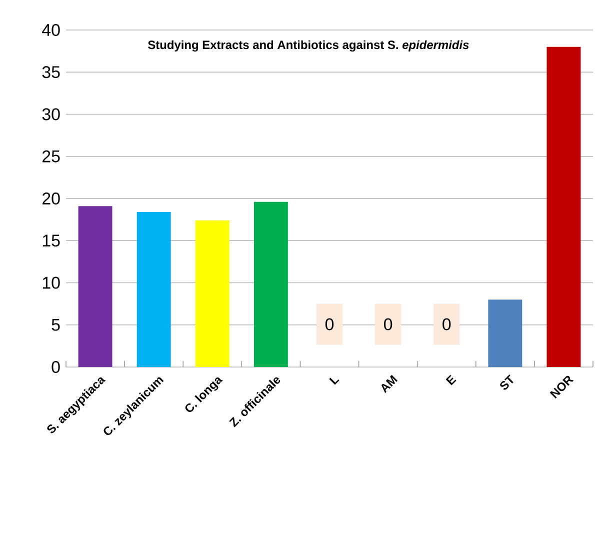 The image size is (595, 539). Describe the element at coordinates (51, 282) in the screenshot. I see `y-tick-label: 10` at that location.